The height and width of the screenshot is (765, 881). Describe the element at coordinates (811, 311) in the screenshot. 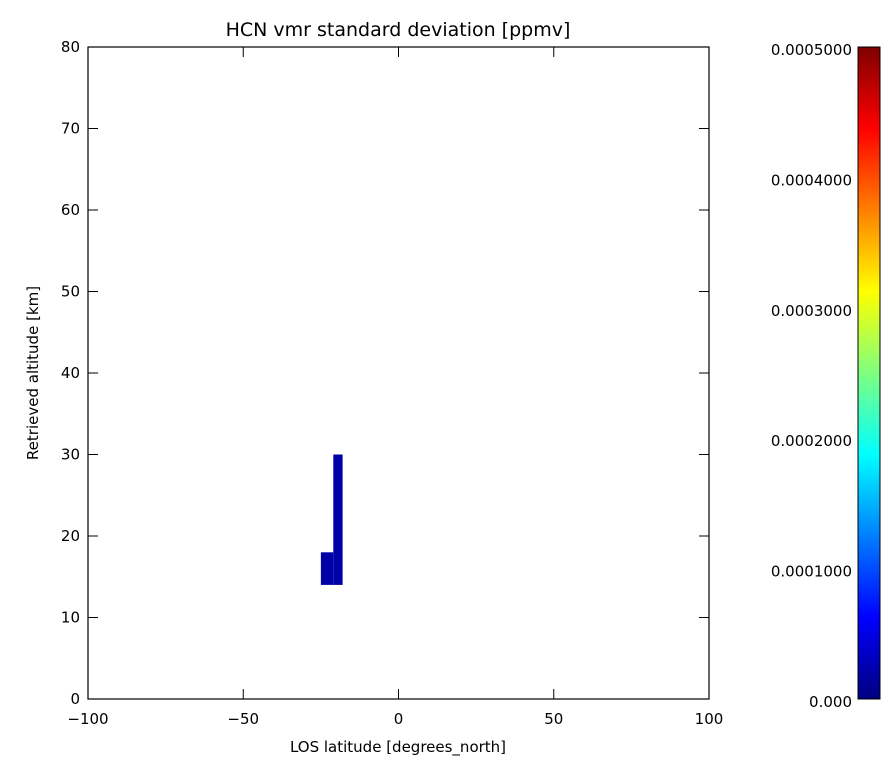

I see `colorbar-tick-label: 0.0003000` at that location.